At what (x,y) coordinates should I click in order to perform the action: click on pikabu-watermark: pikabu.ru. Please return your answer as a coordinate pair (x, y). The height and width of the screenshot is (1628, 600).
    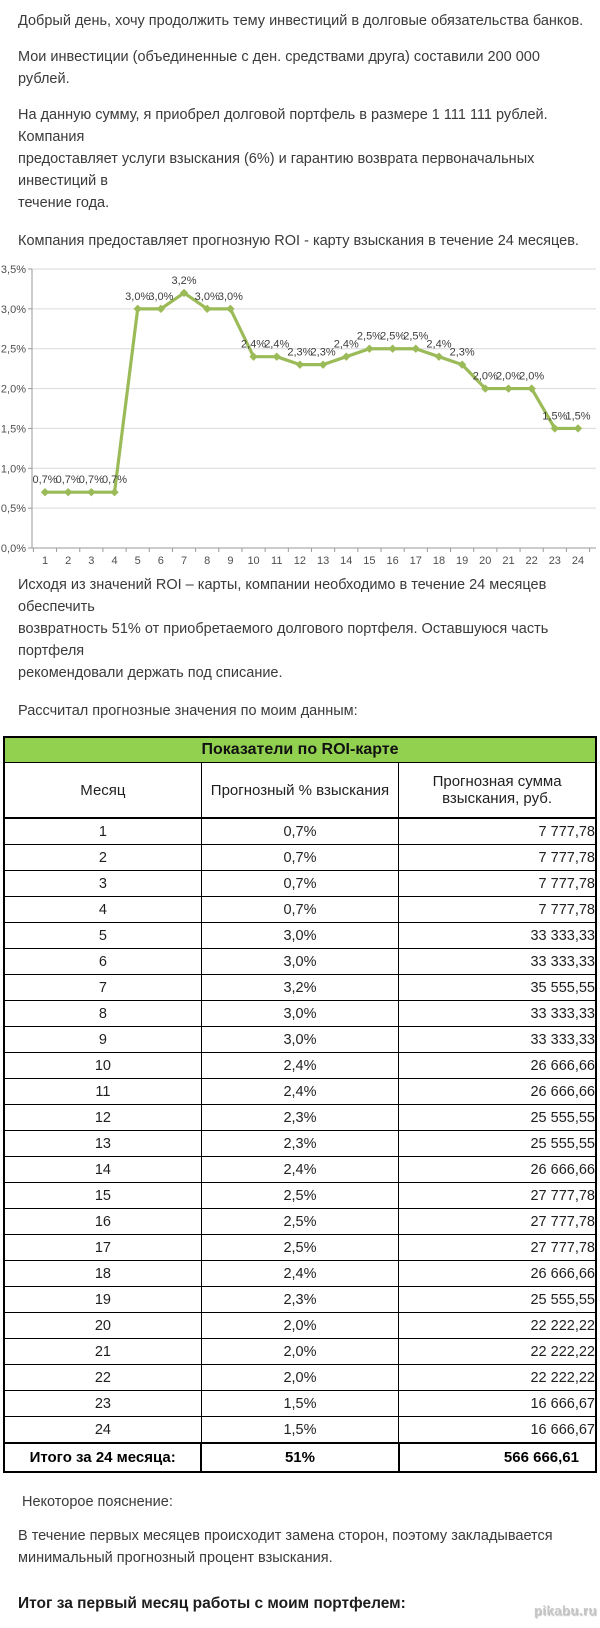
    Looking at the image, I should click on (565, 1610).